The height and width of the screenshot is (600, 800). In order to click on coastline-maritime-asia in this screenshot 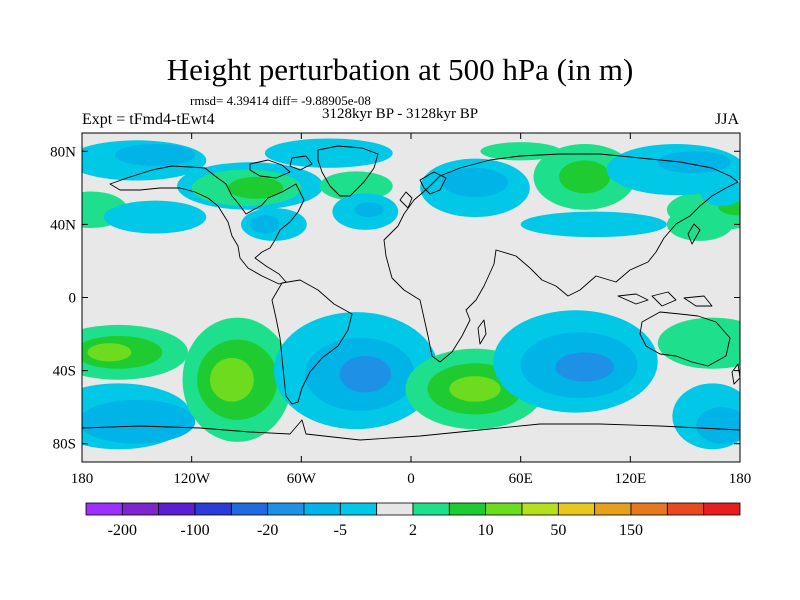, I will do `click(665, 299)`.